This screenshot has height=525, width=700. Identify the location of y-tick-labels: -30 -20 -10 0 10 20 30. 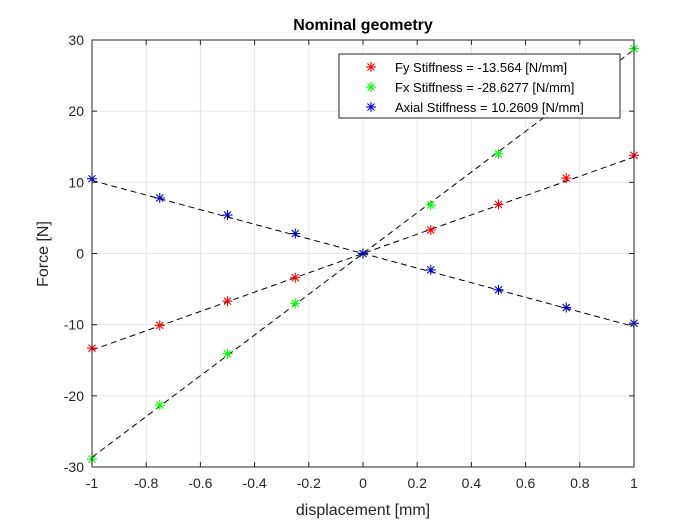
(74, 253).